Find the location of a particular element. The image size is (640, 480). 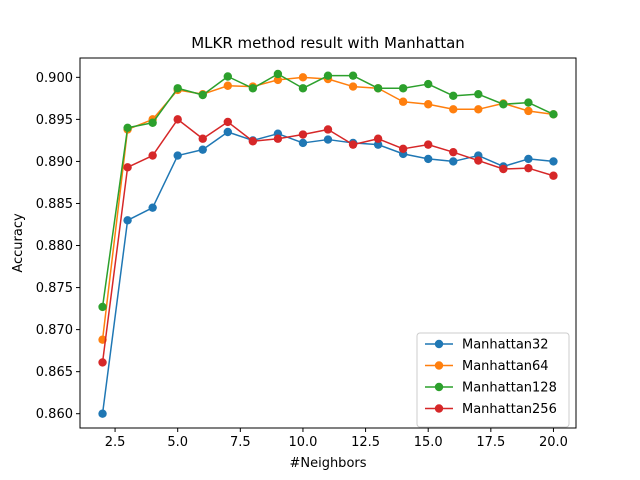

x-tick-label: 2.5 is located at coordinates (115, 442).